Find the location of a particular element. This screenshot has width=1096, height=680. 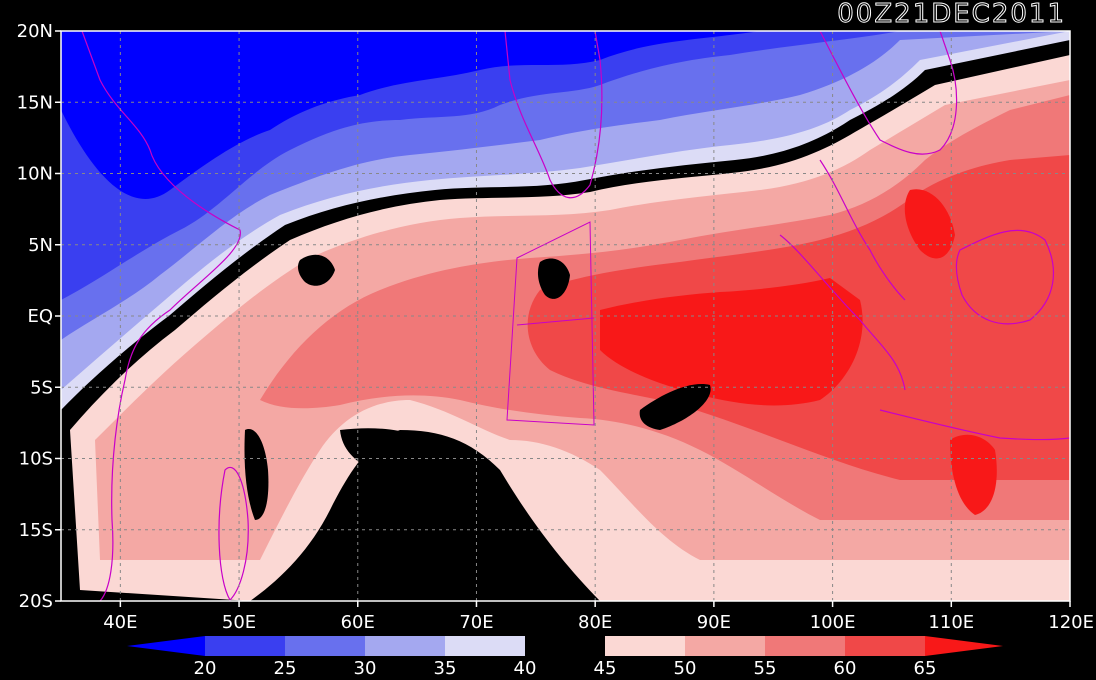

lat-tick-label: EQ is located at coordinates (40, 316).